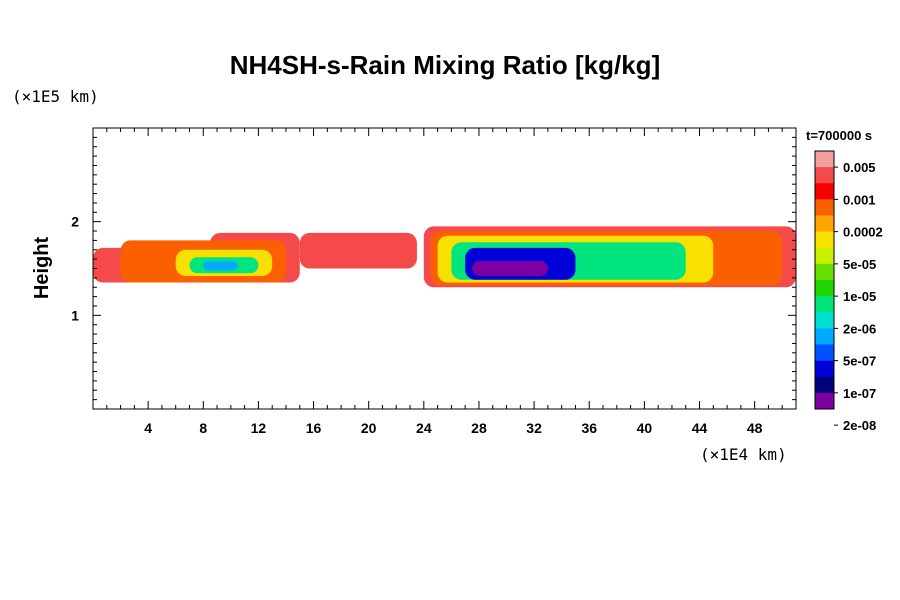 The height and width of the screenshot is (600, 900). I want to click on colorbar-label: 2e-08, so click(859, 425).